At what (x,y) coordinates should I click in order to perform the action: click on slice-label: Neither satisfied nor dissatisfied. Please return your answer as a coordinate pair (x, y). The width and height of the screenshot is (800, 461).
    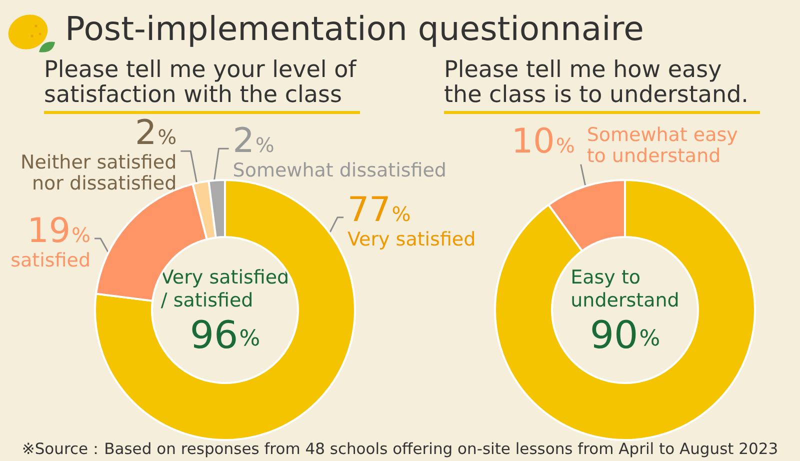
    Looking at the image, I should click on (98, 173).